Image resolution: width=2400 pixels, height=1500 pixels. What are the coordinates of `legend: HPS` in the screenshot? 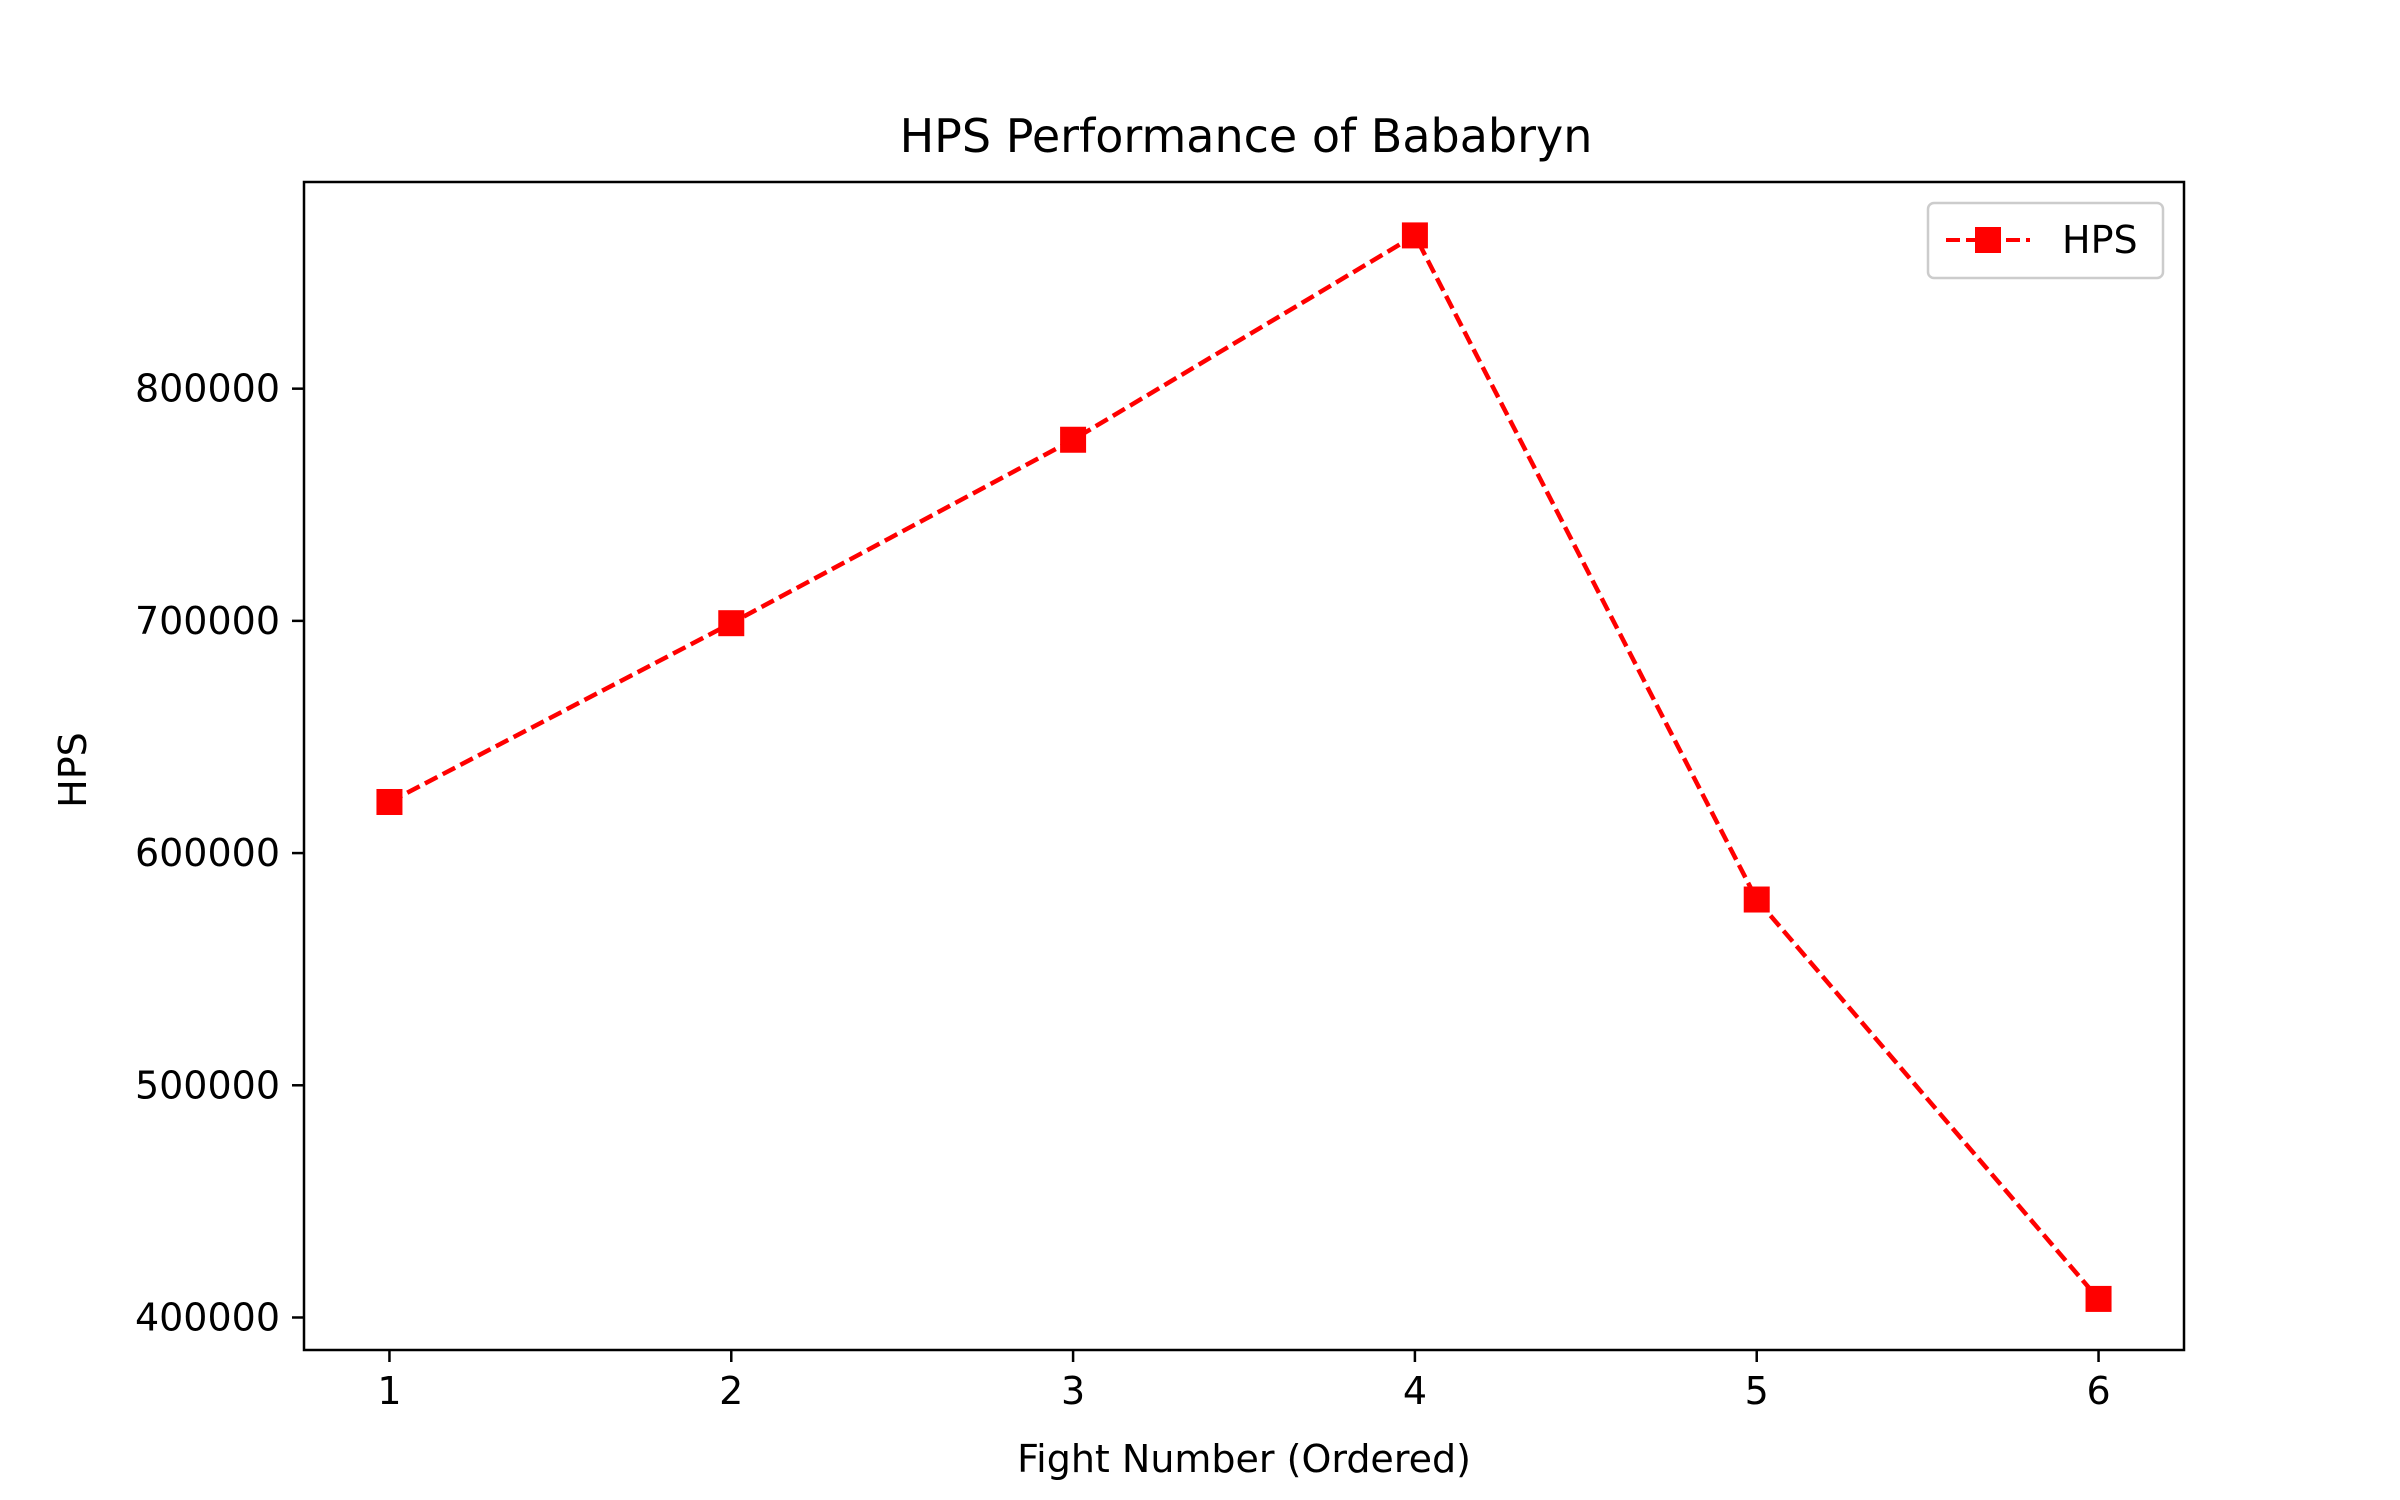 It's located at (2045, 240).